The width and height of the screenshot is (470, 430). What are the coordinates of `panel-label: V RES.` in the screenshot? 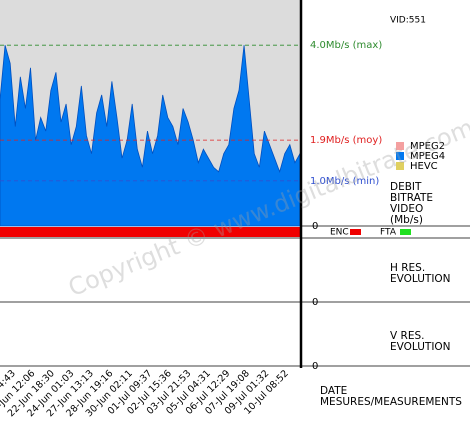 It's located at (407, 336).